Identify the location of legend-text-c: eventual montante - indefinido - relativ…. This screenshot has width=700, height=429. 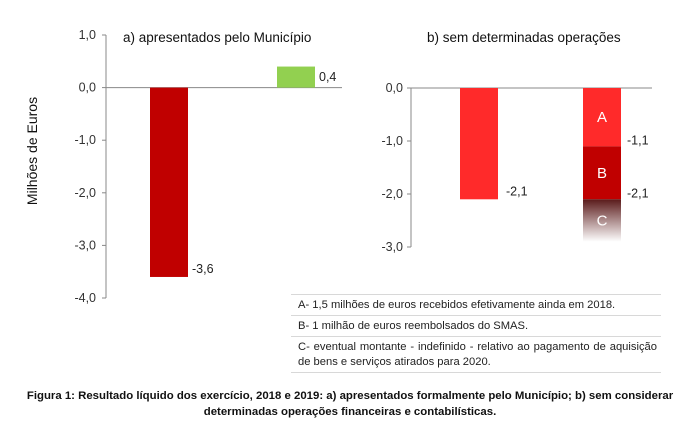
(477, 354).